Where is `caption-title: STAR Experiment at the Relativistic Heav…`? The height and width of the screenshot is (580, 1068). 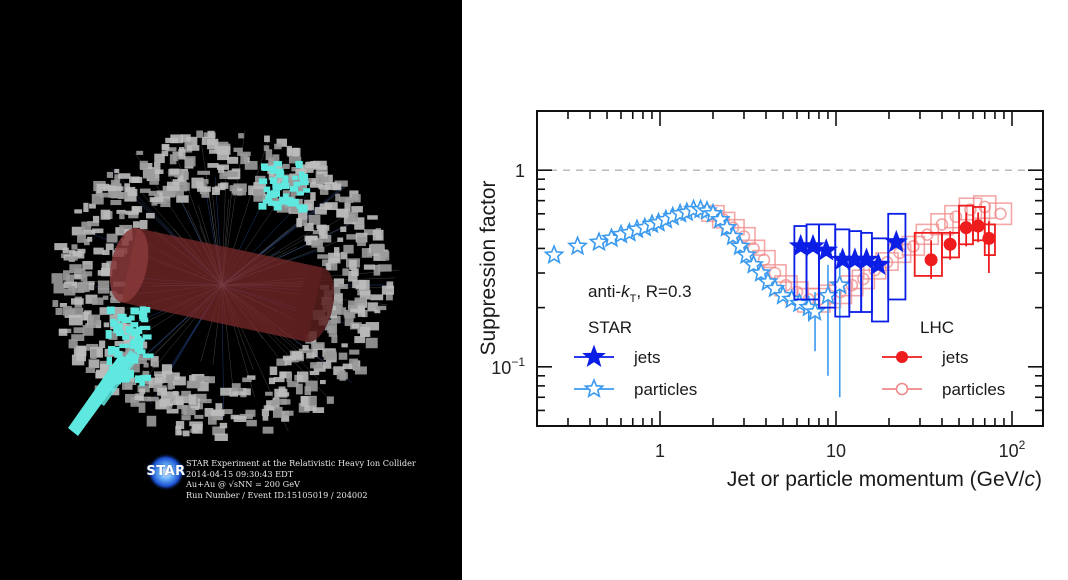 caption-title: STAR Experiment at the Relativistic Heav… is located at coordinates (301, 463).